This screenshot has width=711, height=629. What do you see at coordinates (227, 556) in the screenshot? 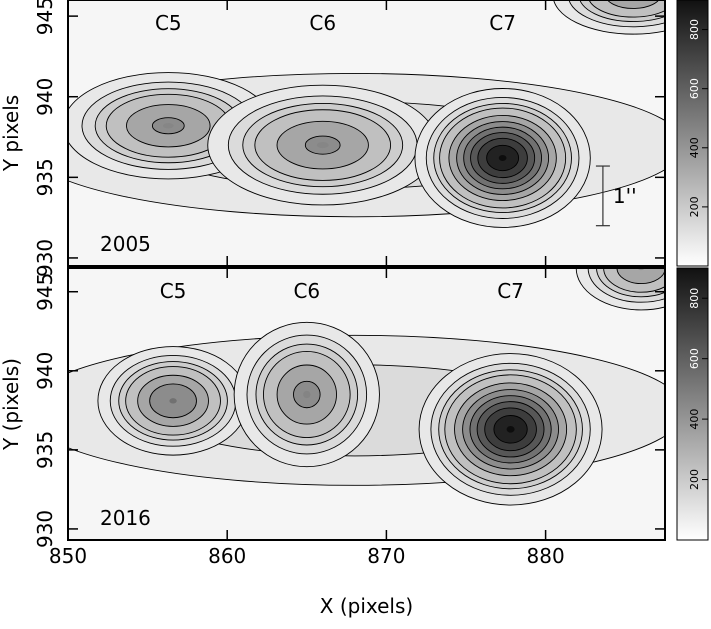
I see `x-tick-label: 860` at bounding box center [227, 556].